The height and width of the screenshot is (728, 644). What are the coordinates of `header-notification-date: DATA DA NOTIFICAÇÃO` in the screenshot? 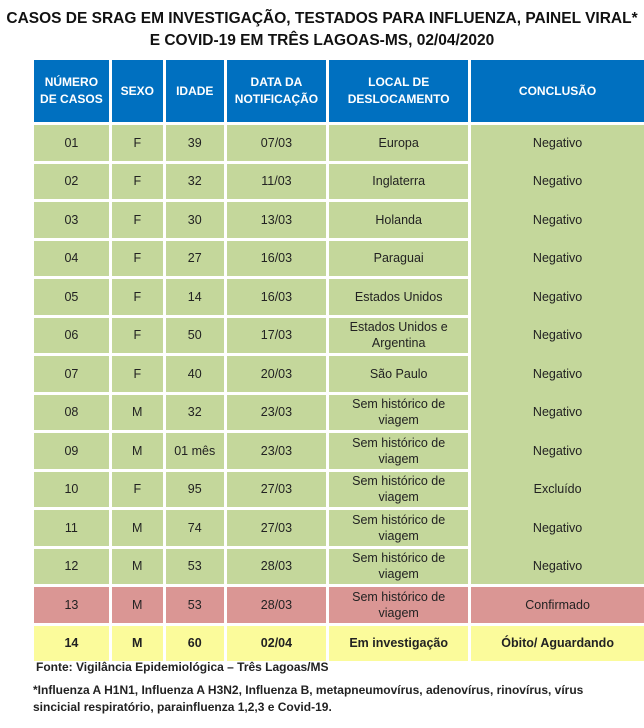 It's located at (276, 91).